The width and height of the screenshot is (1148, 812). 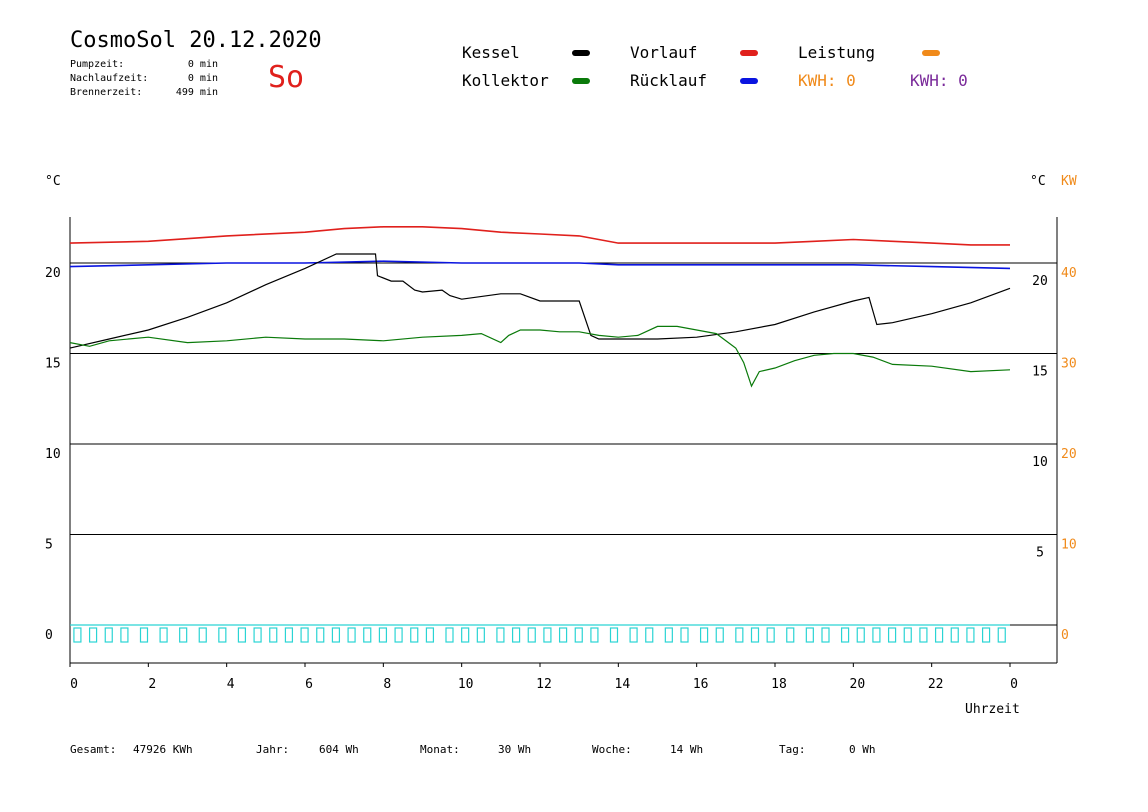 I want to click on legend-ruecklauf-swatch, so click(x=749, y=81).